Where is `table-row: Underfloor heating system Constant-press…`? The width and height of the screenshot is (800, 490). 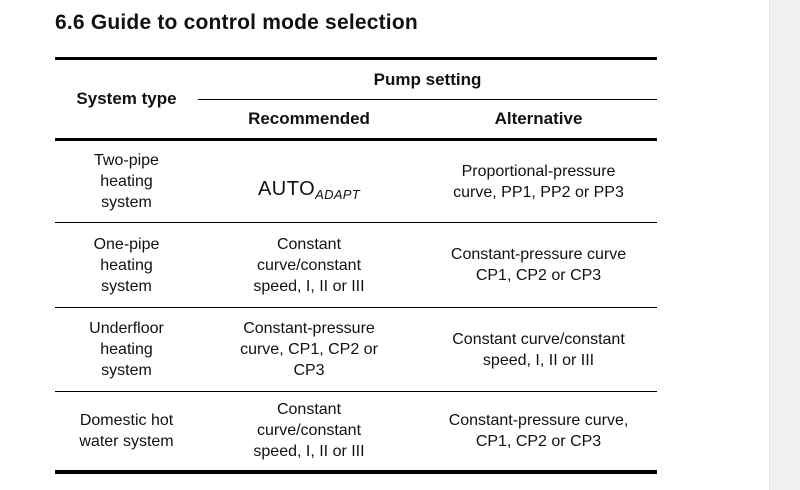 table-row: Underfloor heating system Constant-press… is located at coordinates (356, 349).